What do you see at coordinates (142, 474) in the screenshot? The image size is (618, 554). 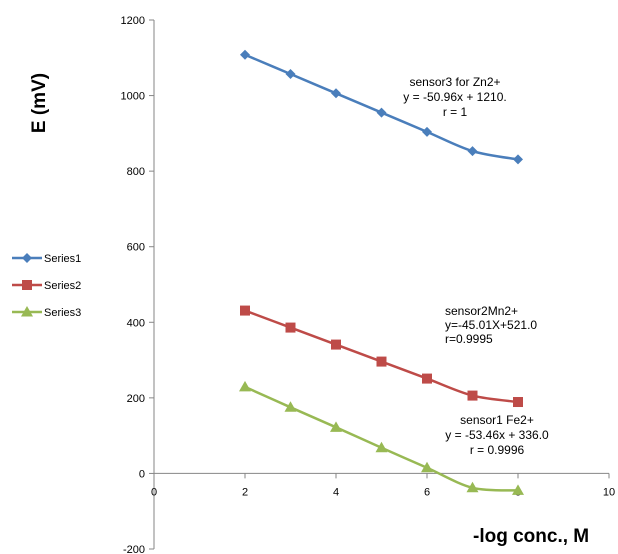 I see `y-tick-label: 0` at bounding box center [142, 474].